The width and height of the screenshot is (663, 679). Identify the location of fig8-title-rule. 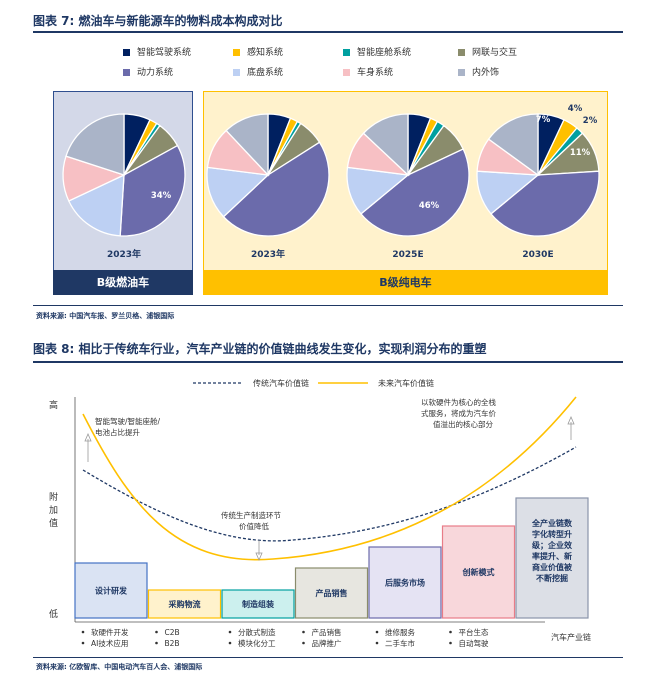
(328, 362).